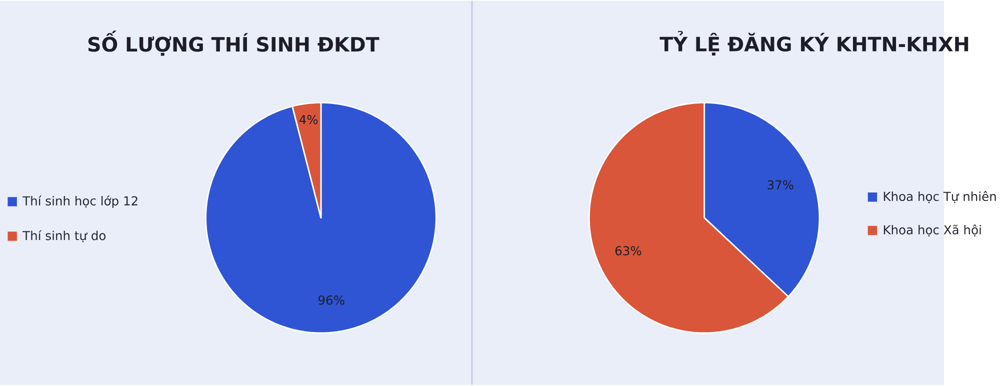 The width and height of the screenshot is (1000, 386). I want to click on data-label: 4%, so click(308, 119).